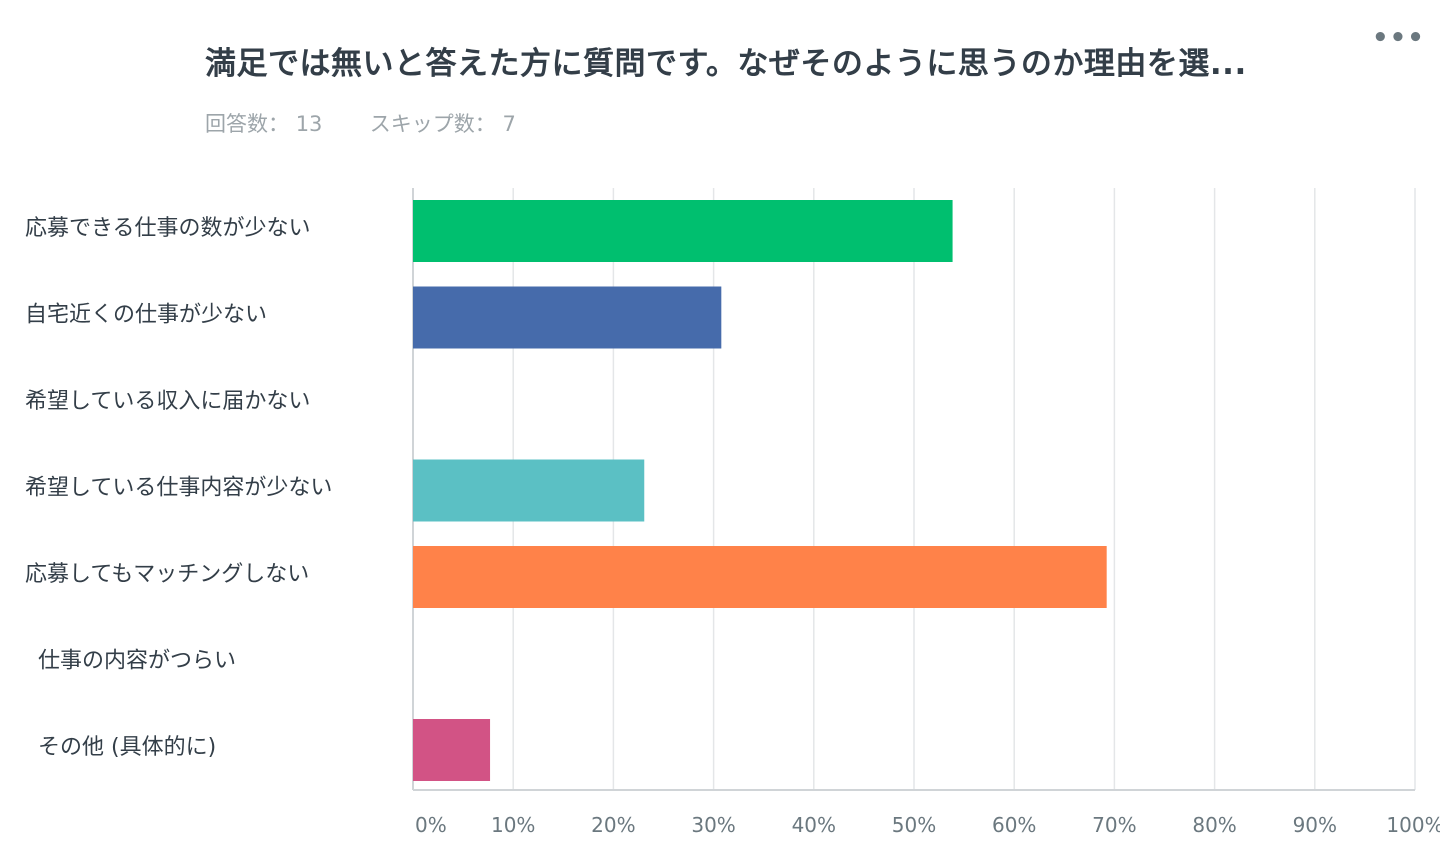  Describe the element at coordinates (309, 124) in the screenshot. I see `answered-count: 13` at that location.